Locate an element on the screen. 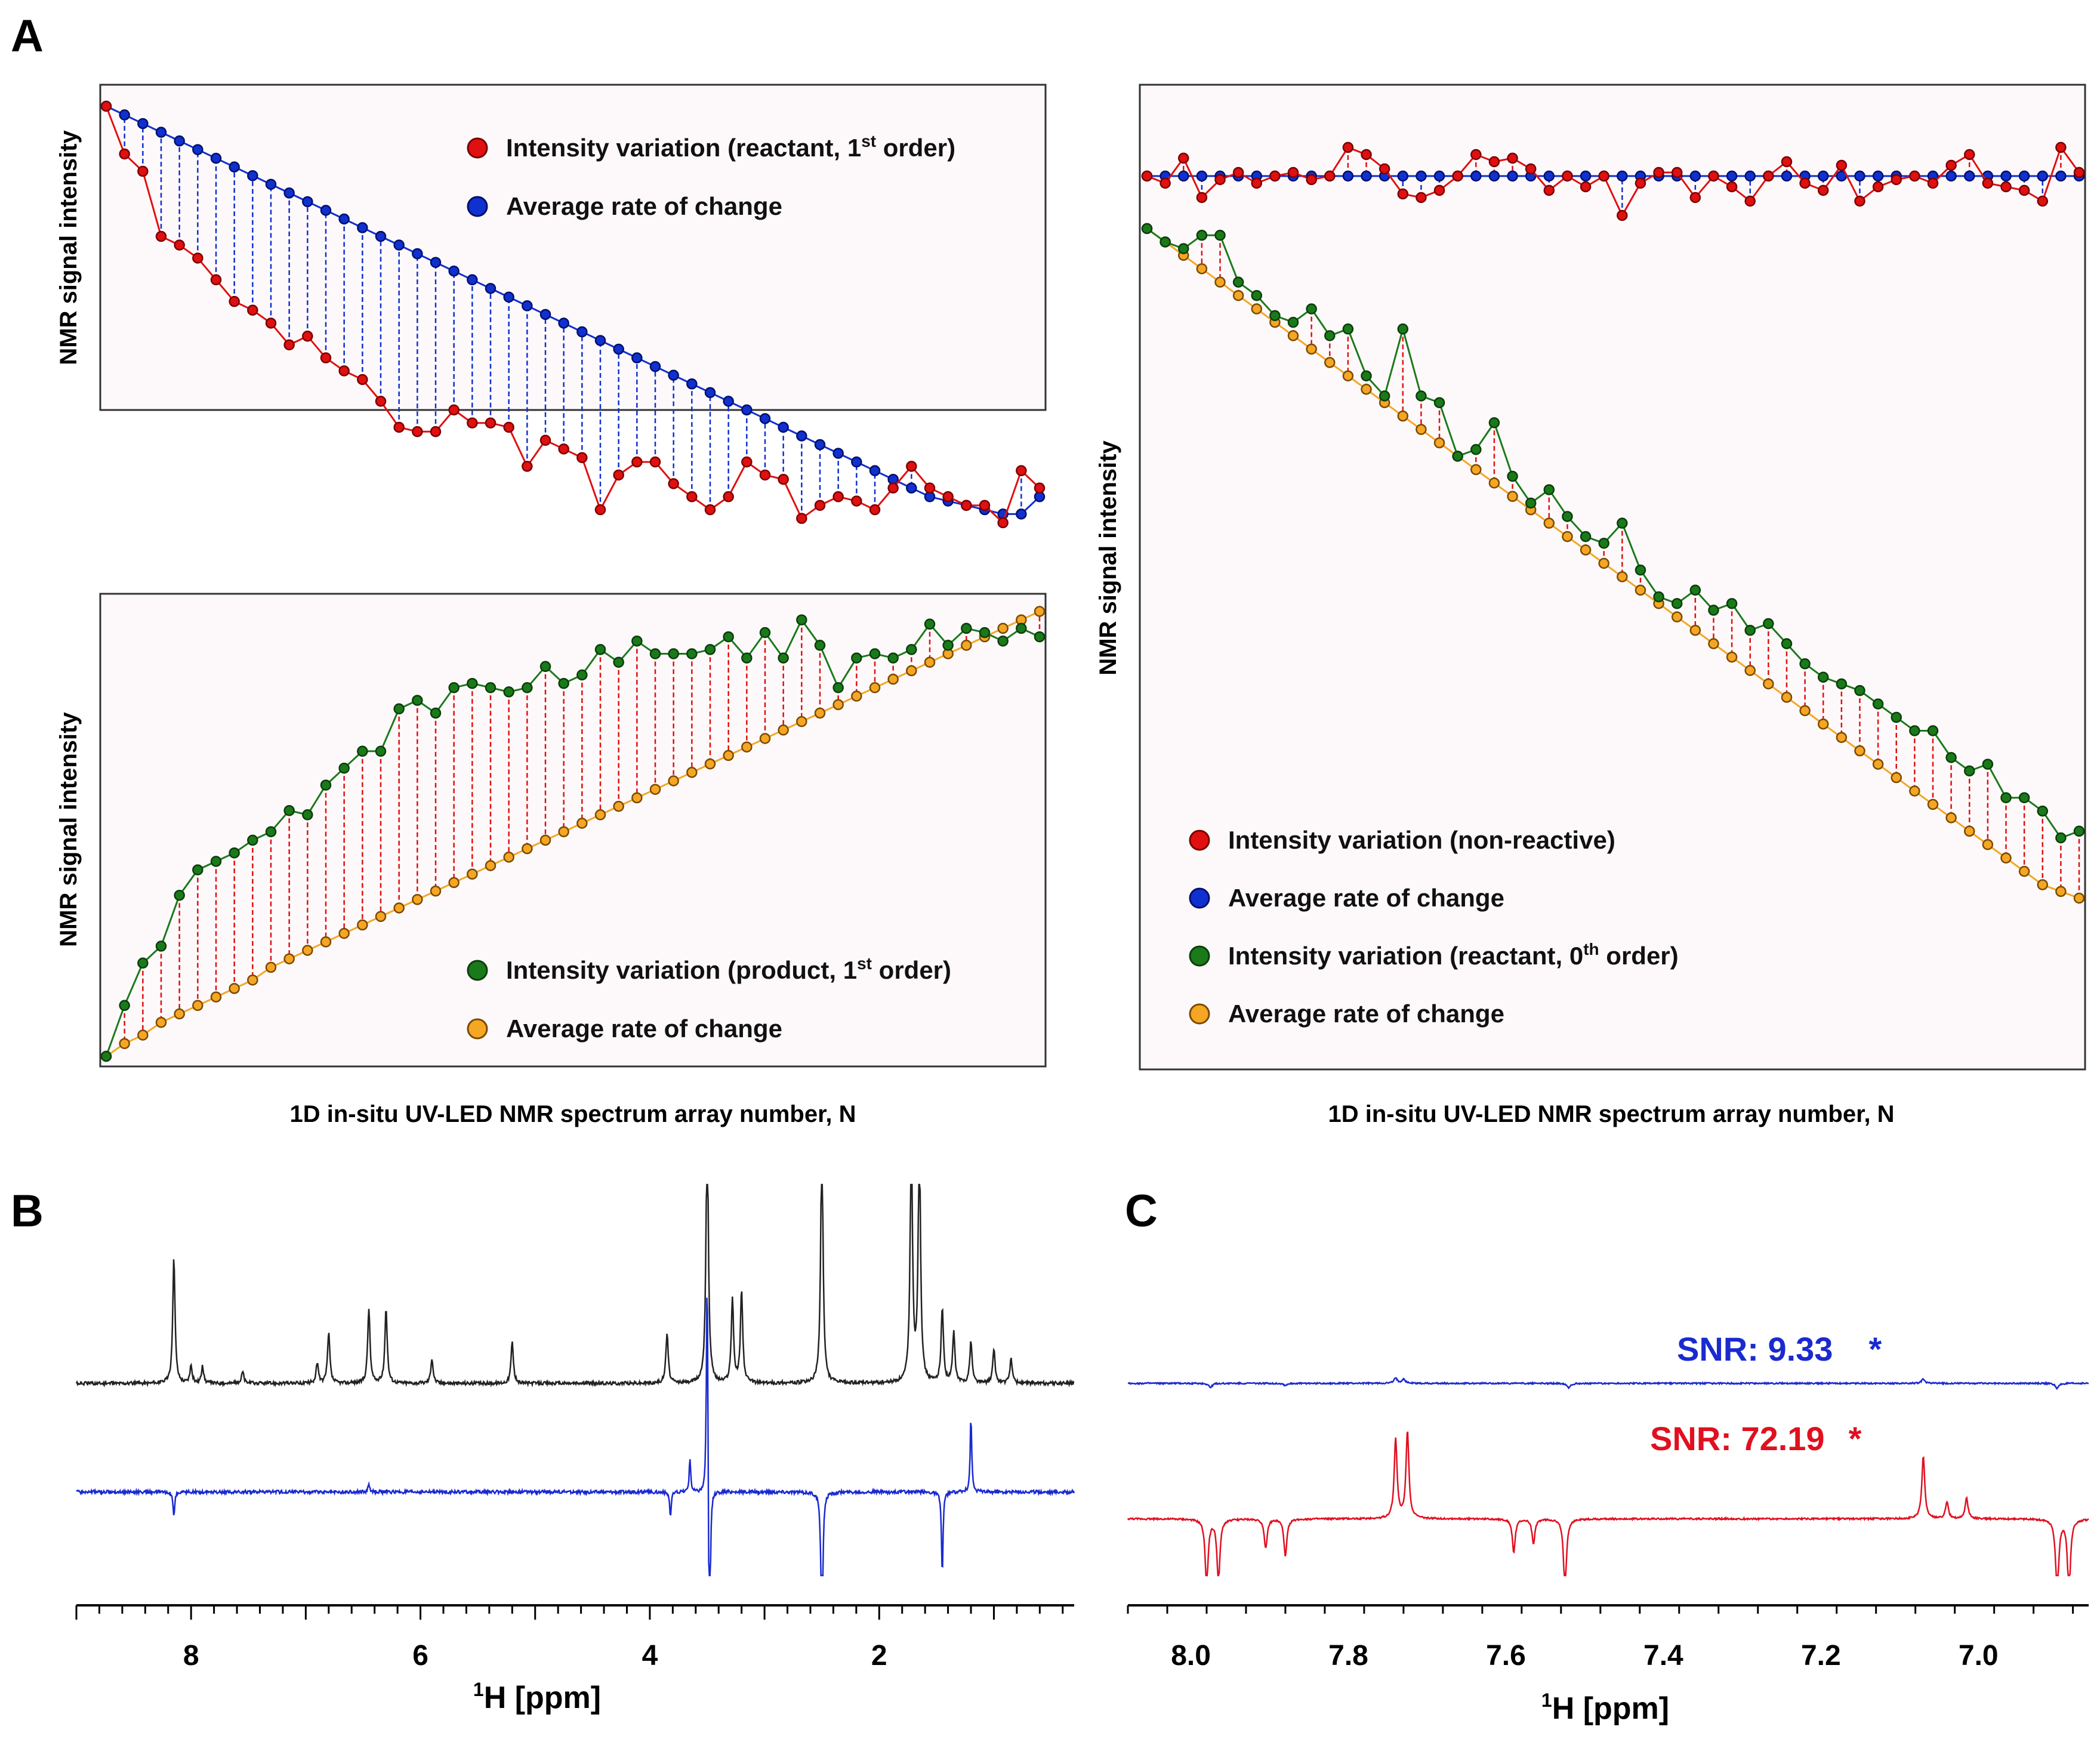  legend-label-sup: th is located at coordinates (1591, 949).